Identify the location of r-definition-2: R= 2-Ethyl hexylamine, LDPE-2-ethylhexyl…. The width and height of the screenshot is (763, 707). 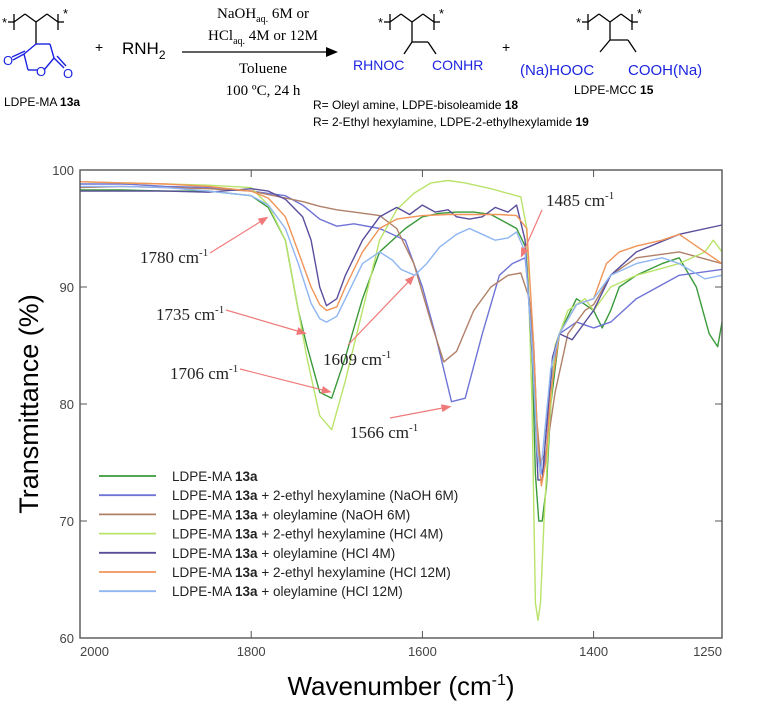
(451, 122).